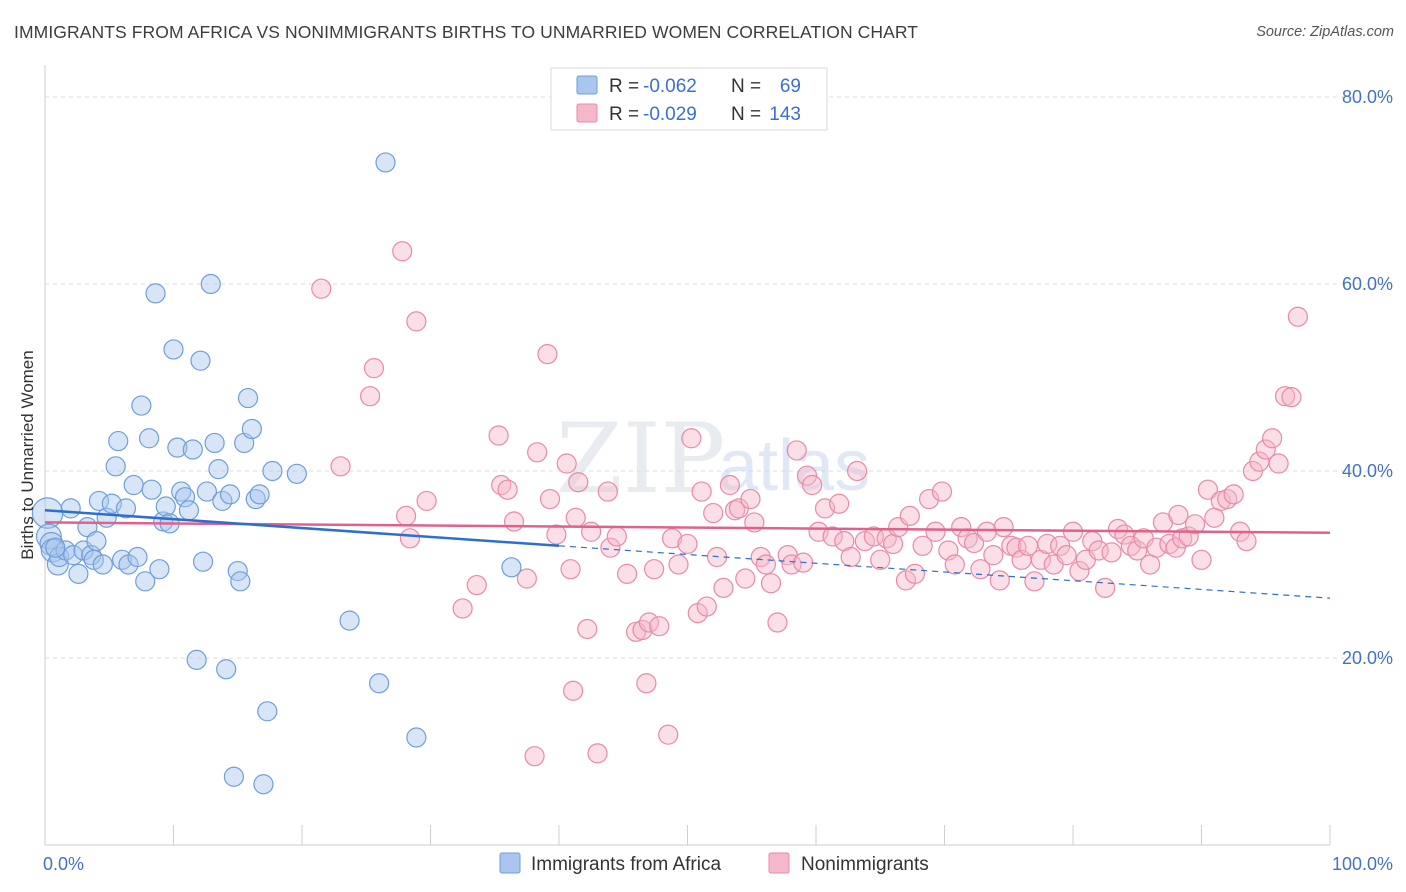  I want to click on series-legend: Immigrants from Africa Nonimmigrants, so click(714, 863).